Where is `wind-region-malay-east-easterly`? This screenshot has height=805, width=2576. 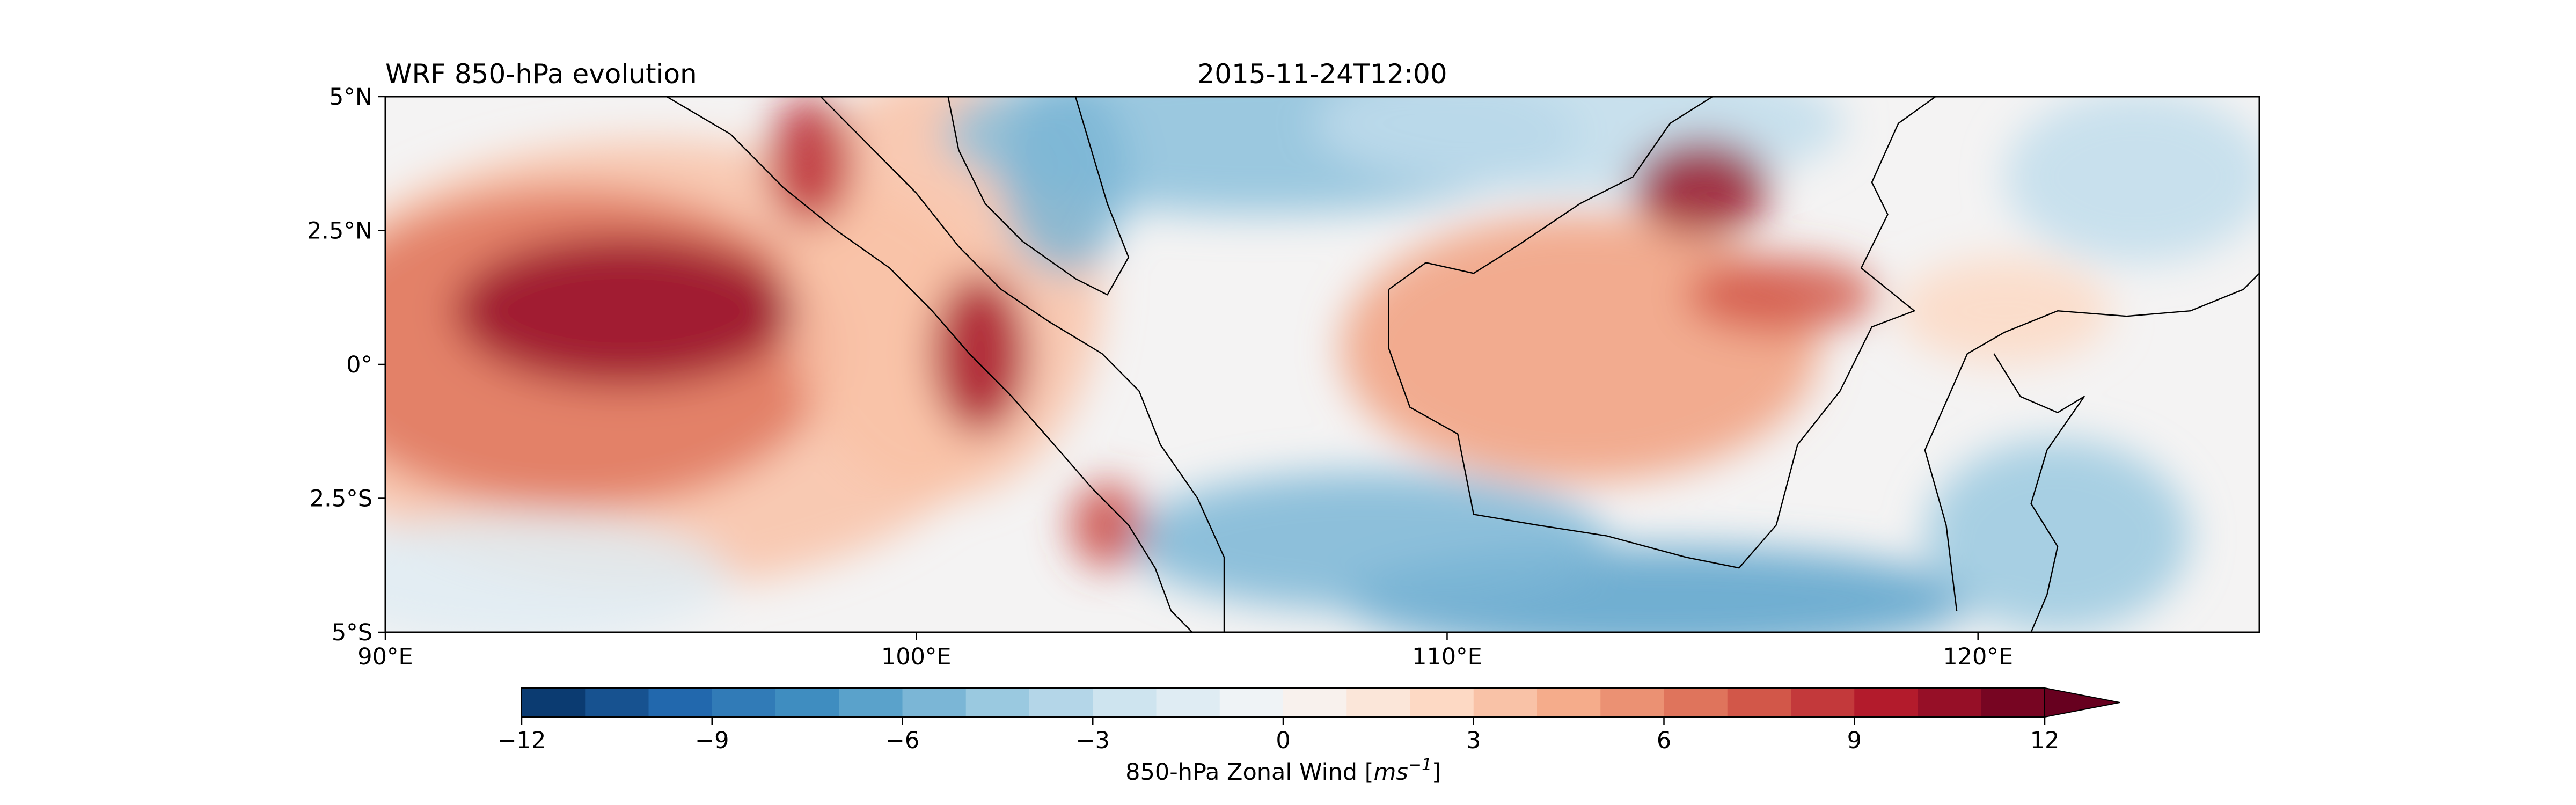 wind-region-malay-east-easterly is located at coordinates (1065, 185).